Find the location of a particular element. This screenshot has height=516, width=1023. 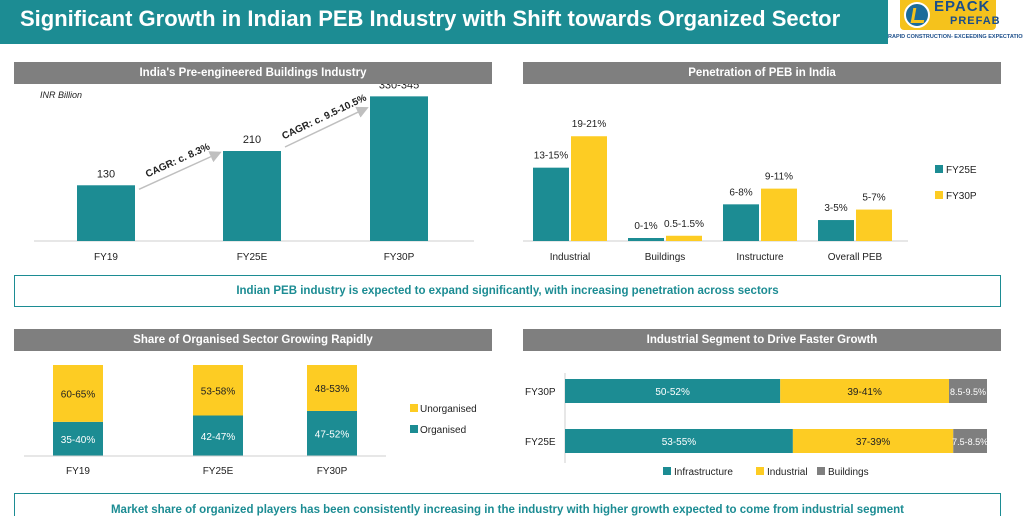

legend-label-fy30p: FY30P is located at coordinates (961, 196).